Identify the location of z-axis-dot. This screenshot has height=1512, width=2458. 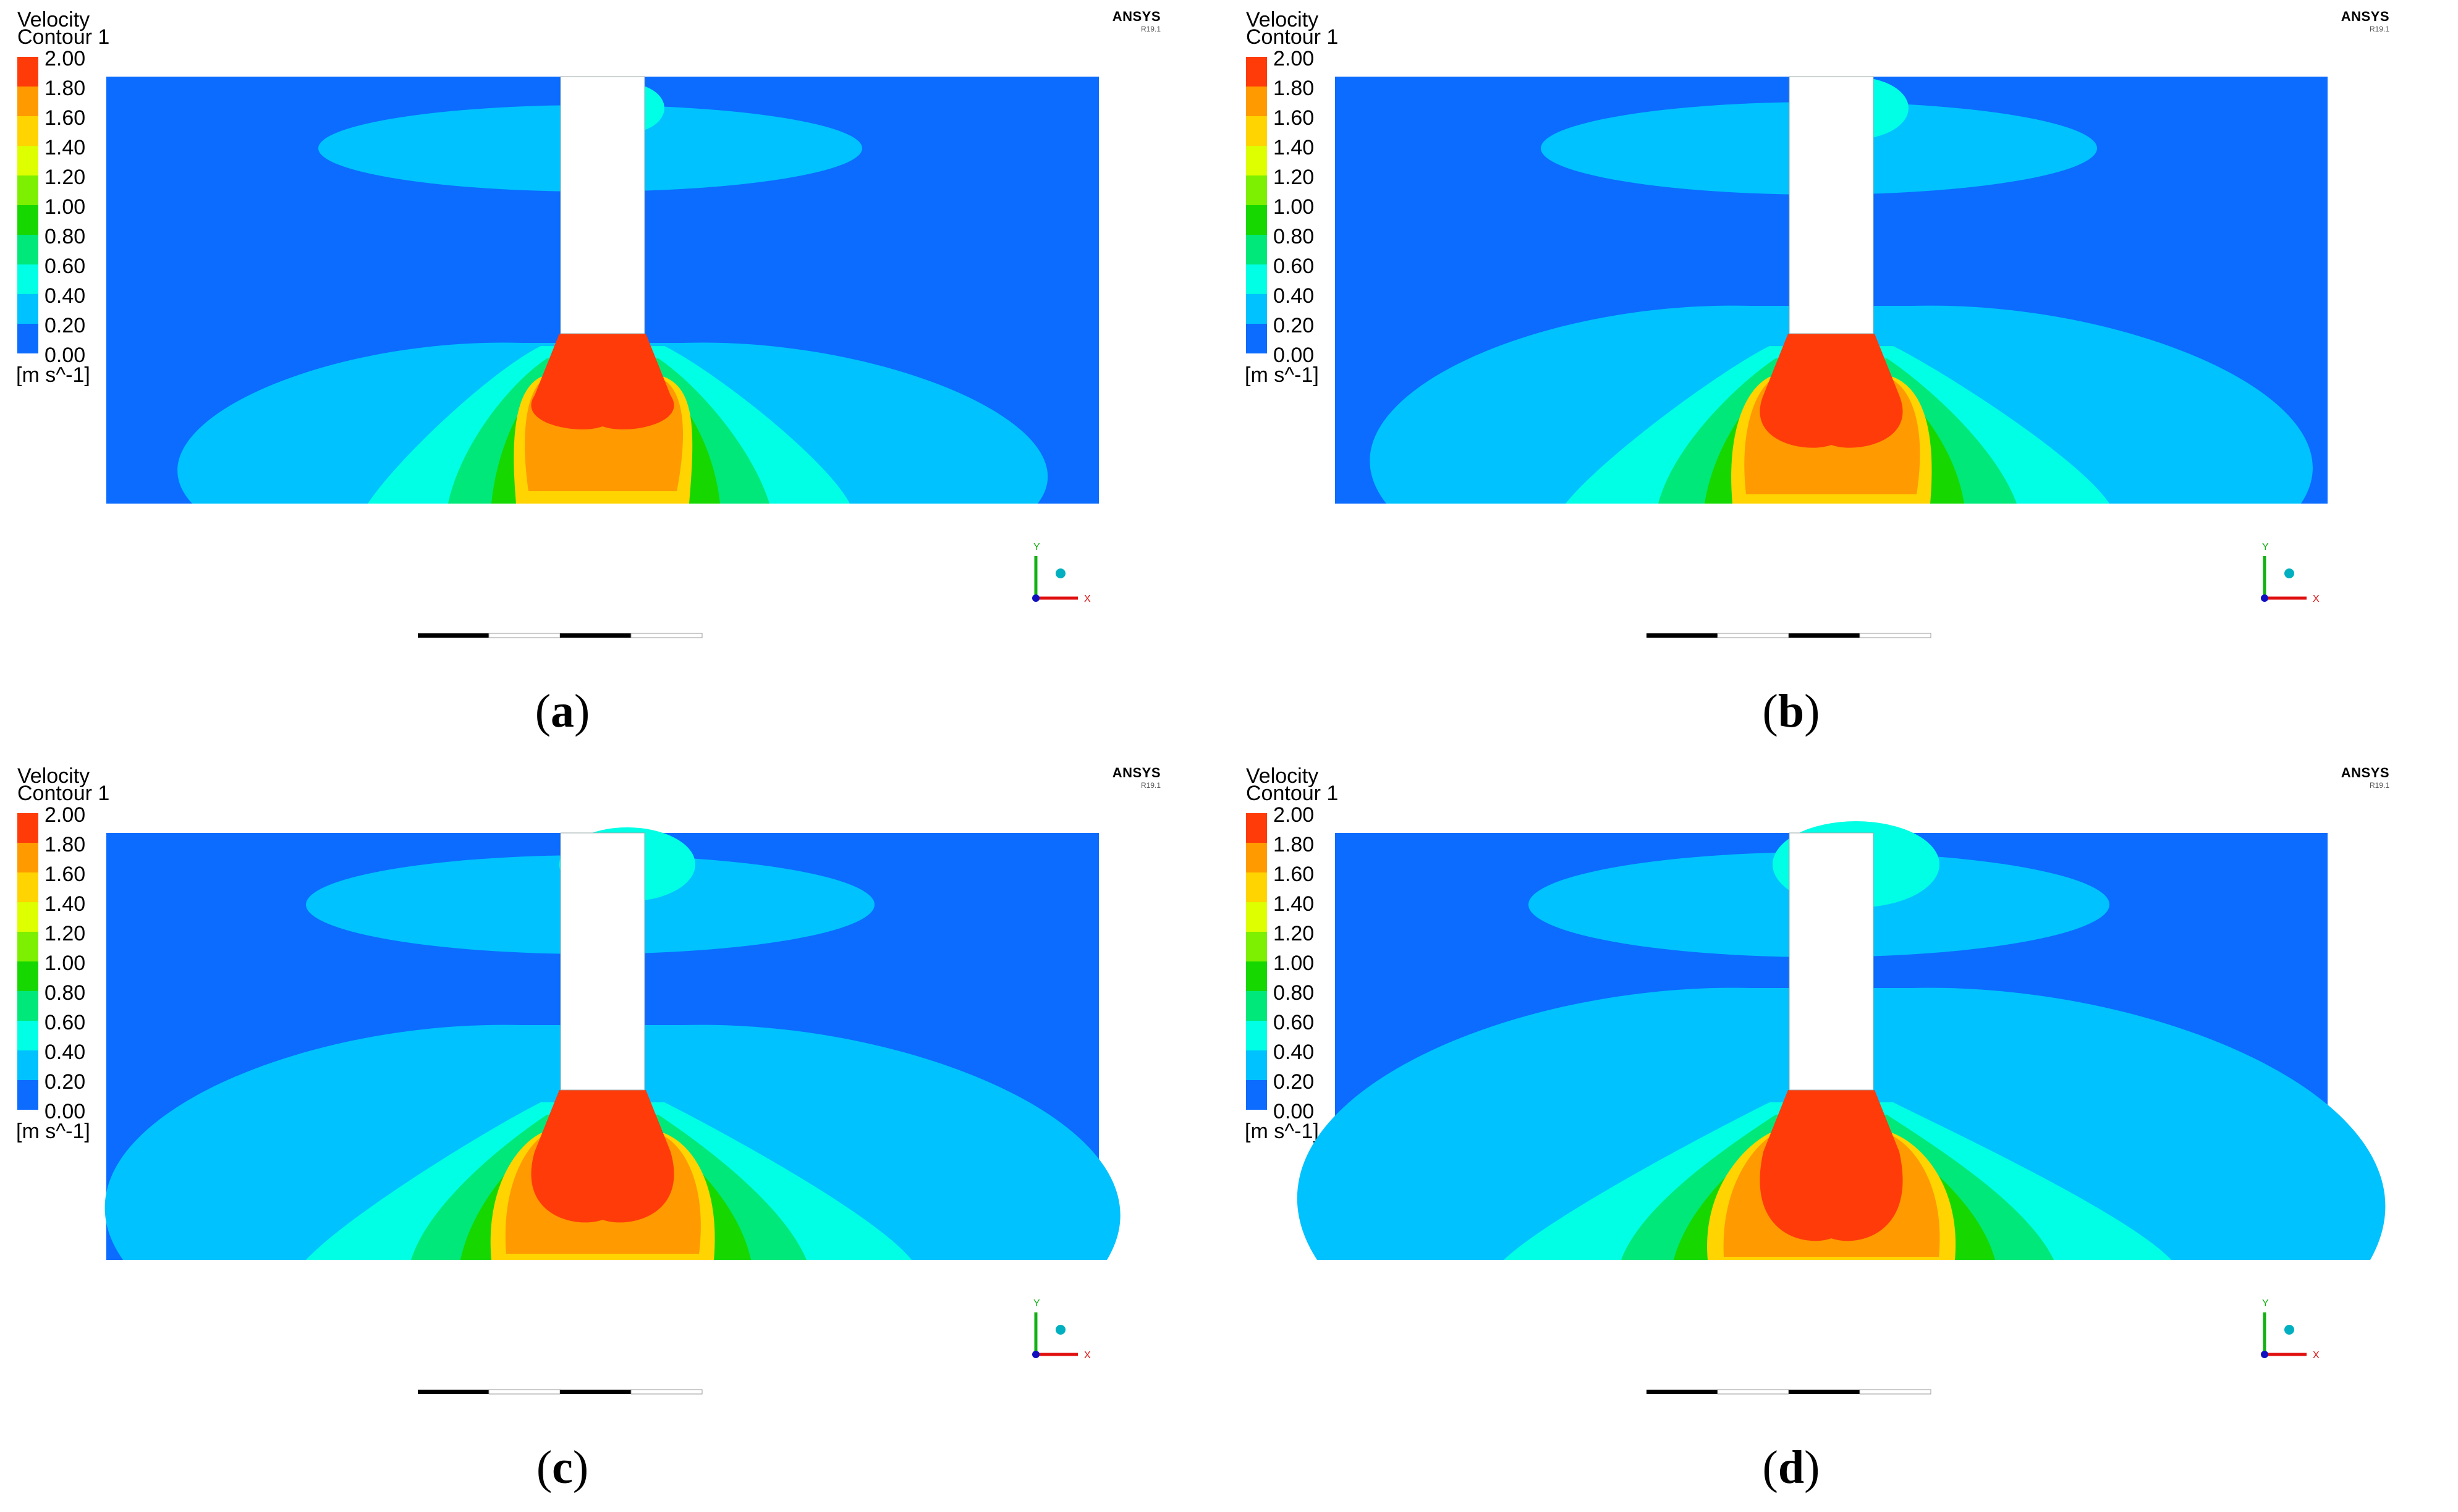
(2264, 598).